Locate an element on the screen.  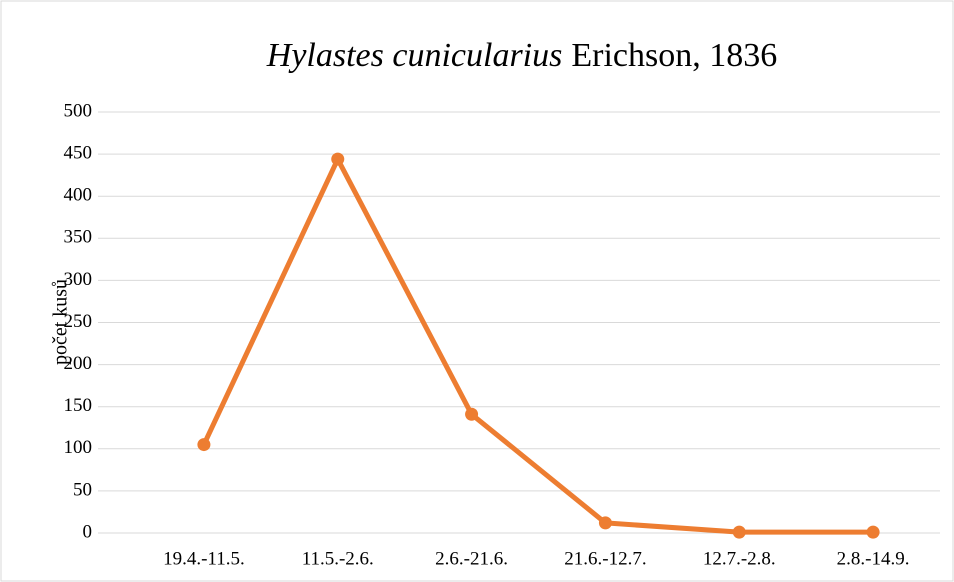
y-tick-label: 150 is located at coordinates (78, 405).